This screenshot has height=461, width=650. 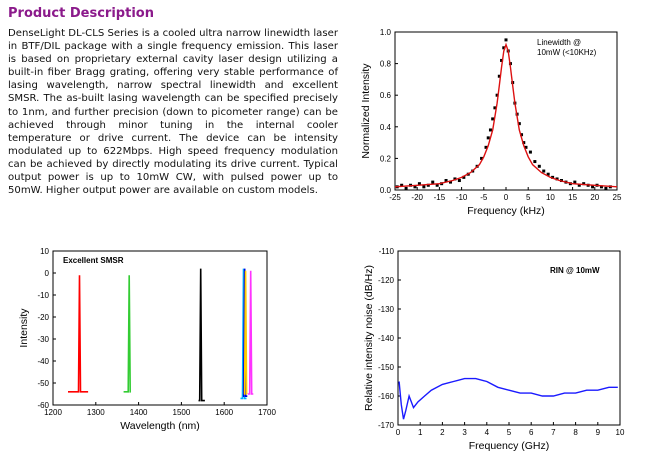 What do you see at coordinates (506, 211) in the screenshot?
I see `x-axis-label: Frequency (kHz)` at bounding box center [506, 211].